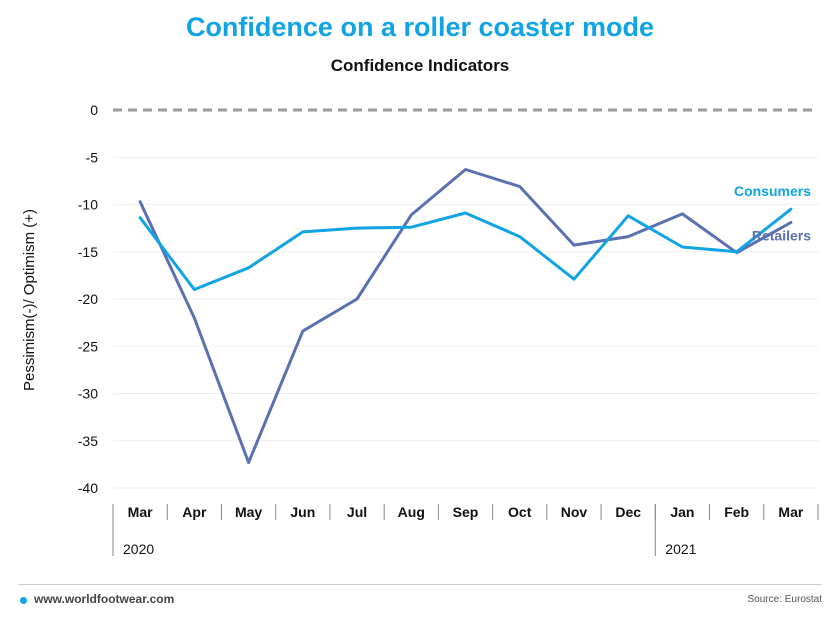  Describe the element at coordinates (248, 512) in the screenshot. I see `x-tick-label: May` at that location.